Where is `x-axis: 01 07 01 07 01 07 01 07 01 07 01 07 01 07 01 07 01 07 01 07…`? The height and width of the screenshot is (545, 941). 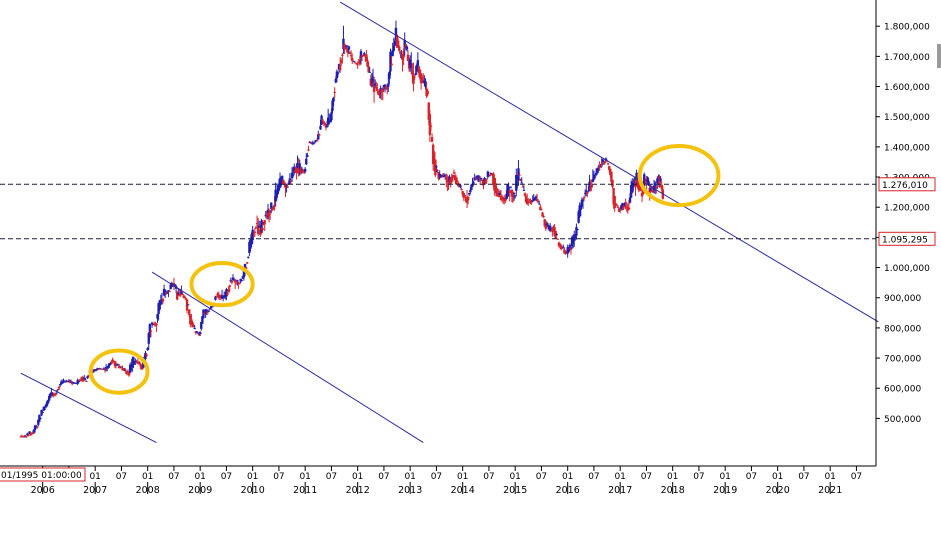 x-axis: 01 07 01 07 01 07 01 07 01 07 01 07 01 07 01 07 01 07 01 07… is located at coordinates (446, 481).